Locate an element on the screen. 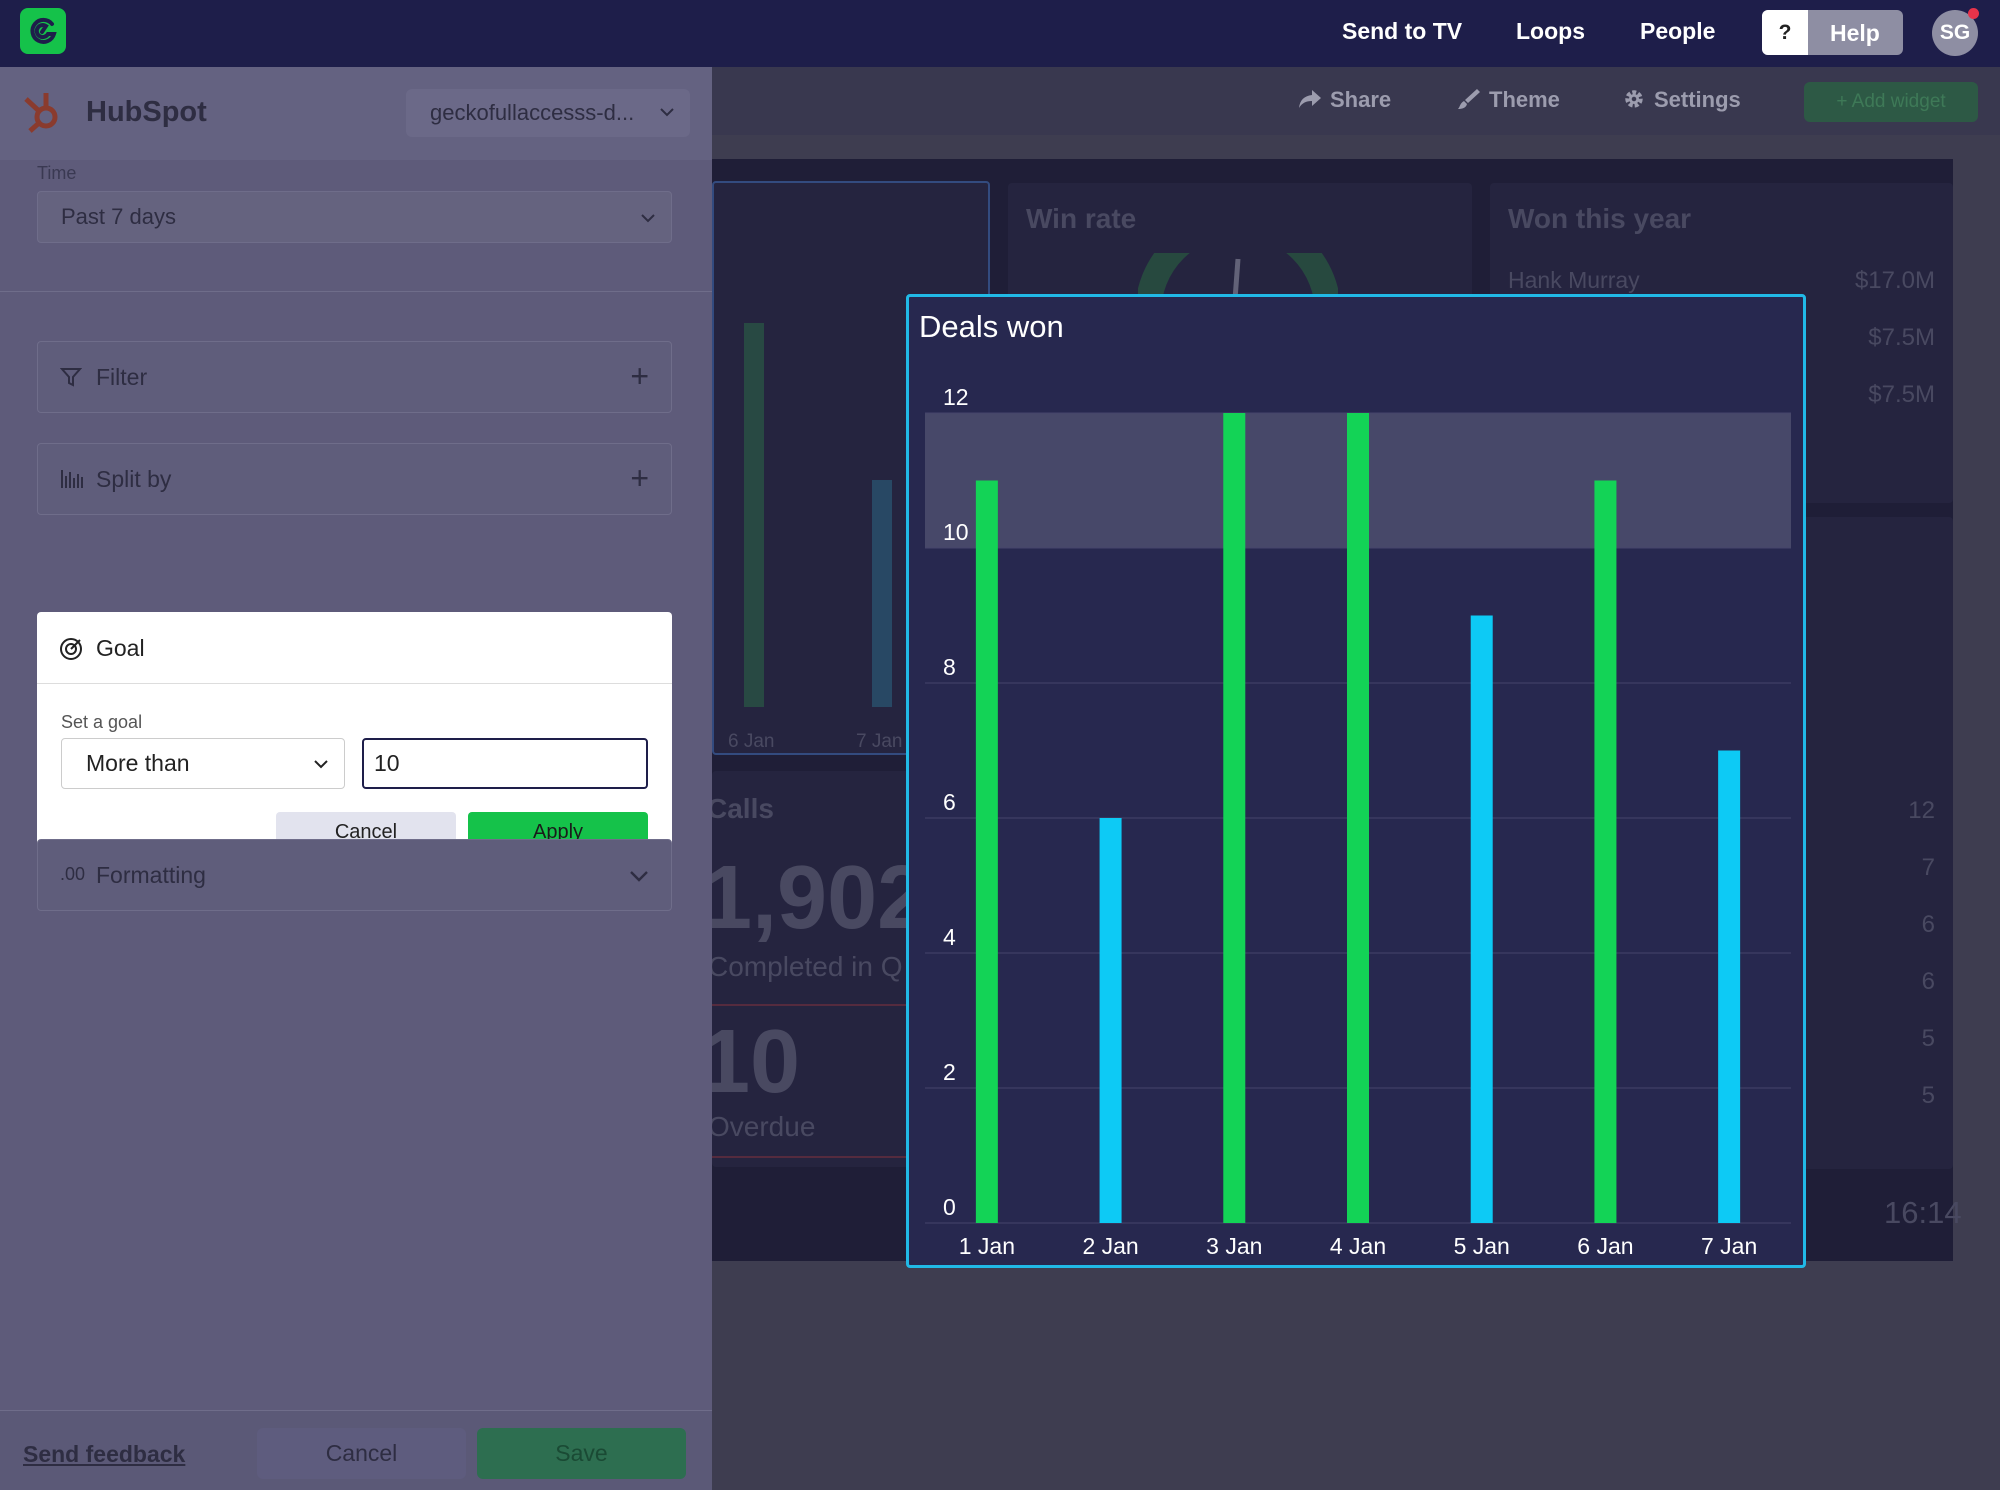 This screenshot has width=2000, height=1490. help-question-icon: ? is located at coordinates (1785, 32).